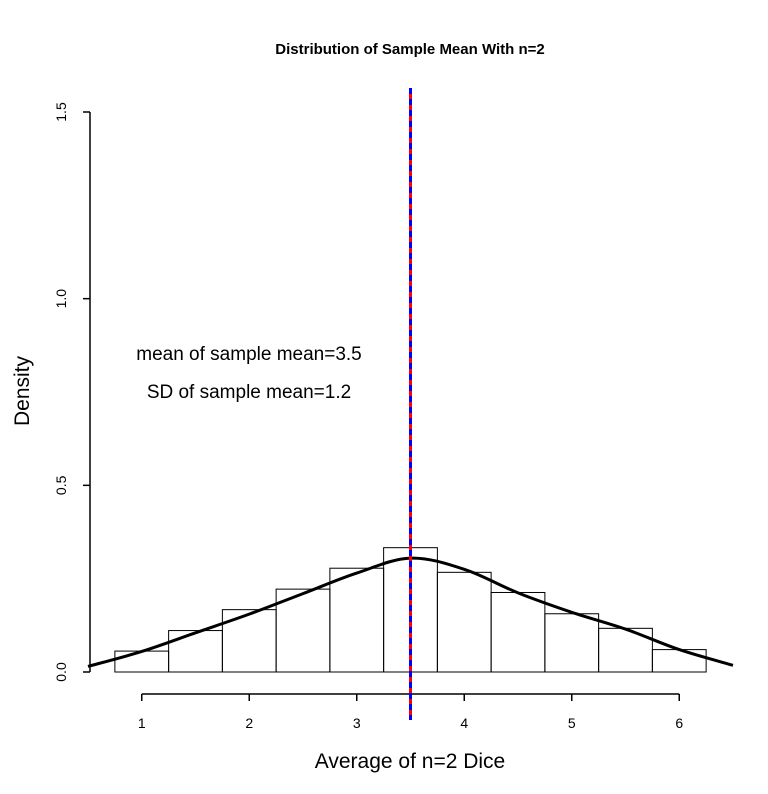 The width and height of the screenshot is (768, 794). I want to click on chart-title: Distribution of Sample Mean With n=2, so click(409, 49).